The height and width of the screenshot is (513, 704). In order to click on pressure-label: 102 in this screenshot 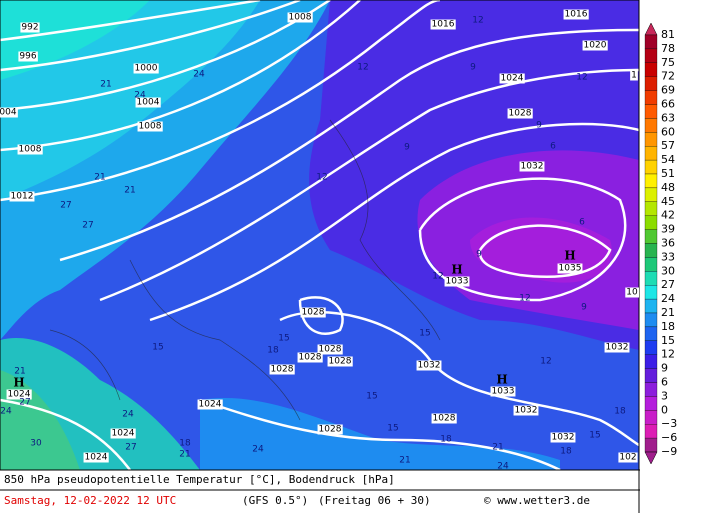, I will do `click(627, 458)`.